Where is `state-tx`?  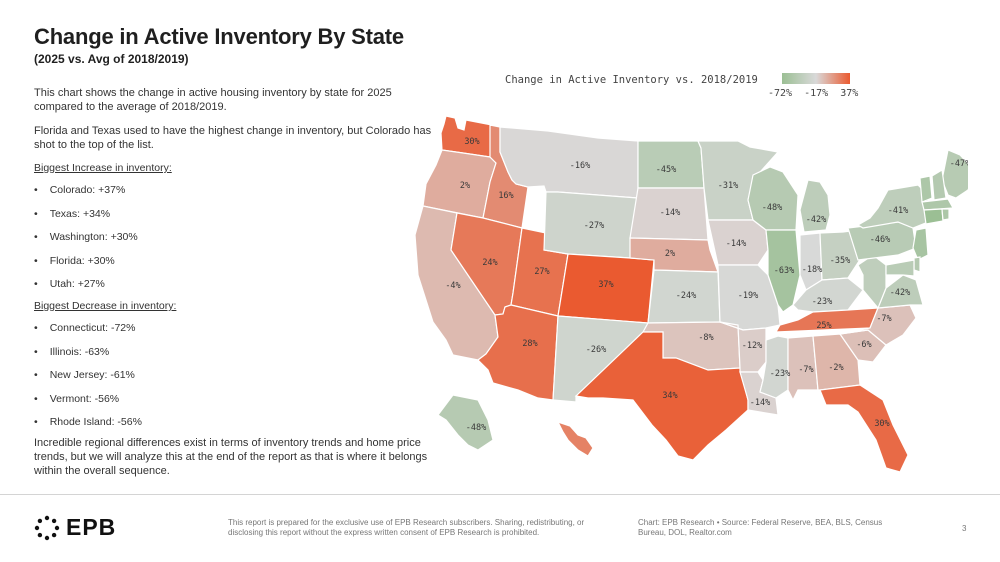 state-tx is located at coordinates (661, 396).